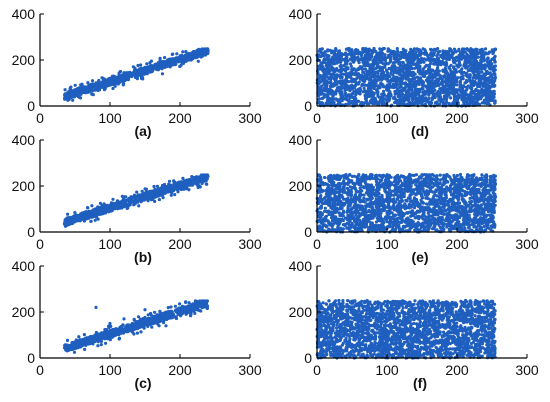 The width and height of the screenshot is (550, 402). I want to click on y-tick-label: 400, so click(24, 266).